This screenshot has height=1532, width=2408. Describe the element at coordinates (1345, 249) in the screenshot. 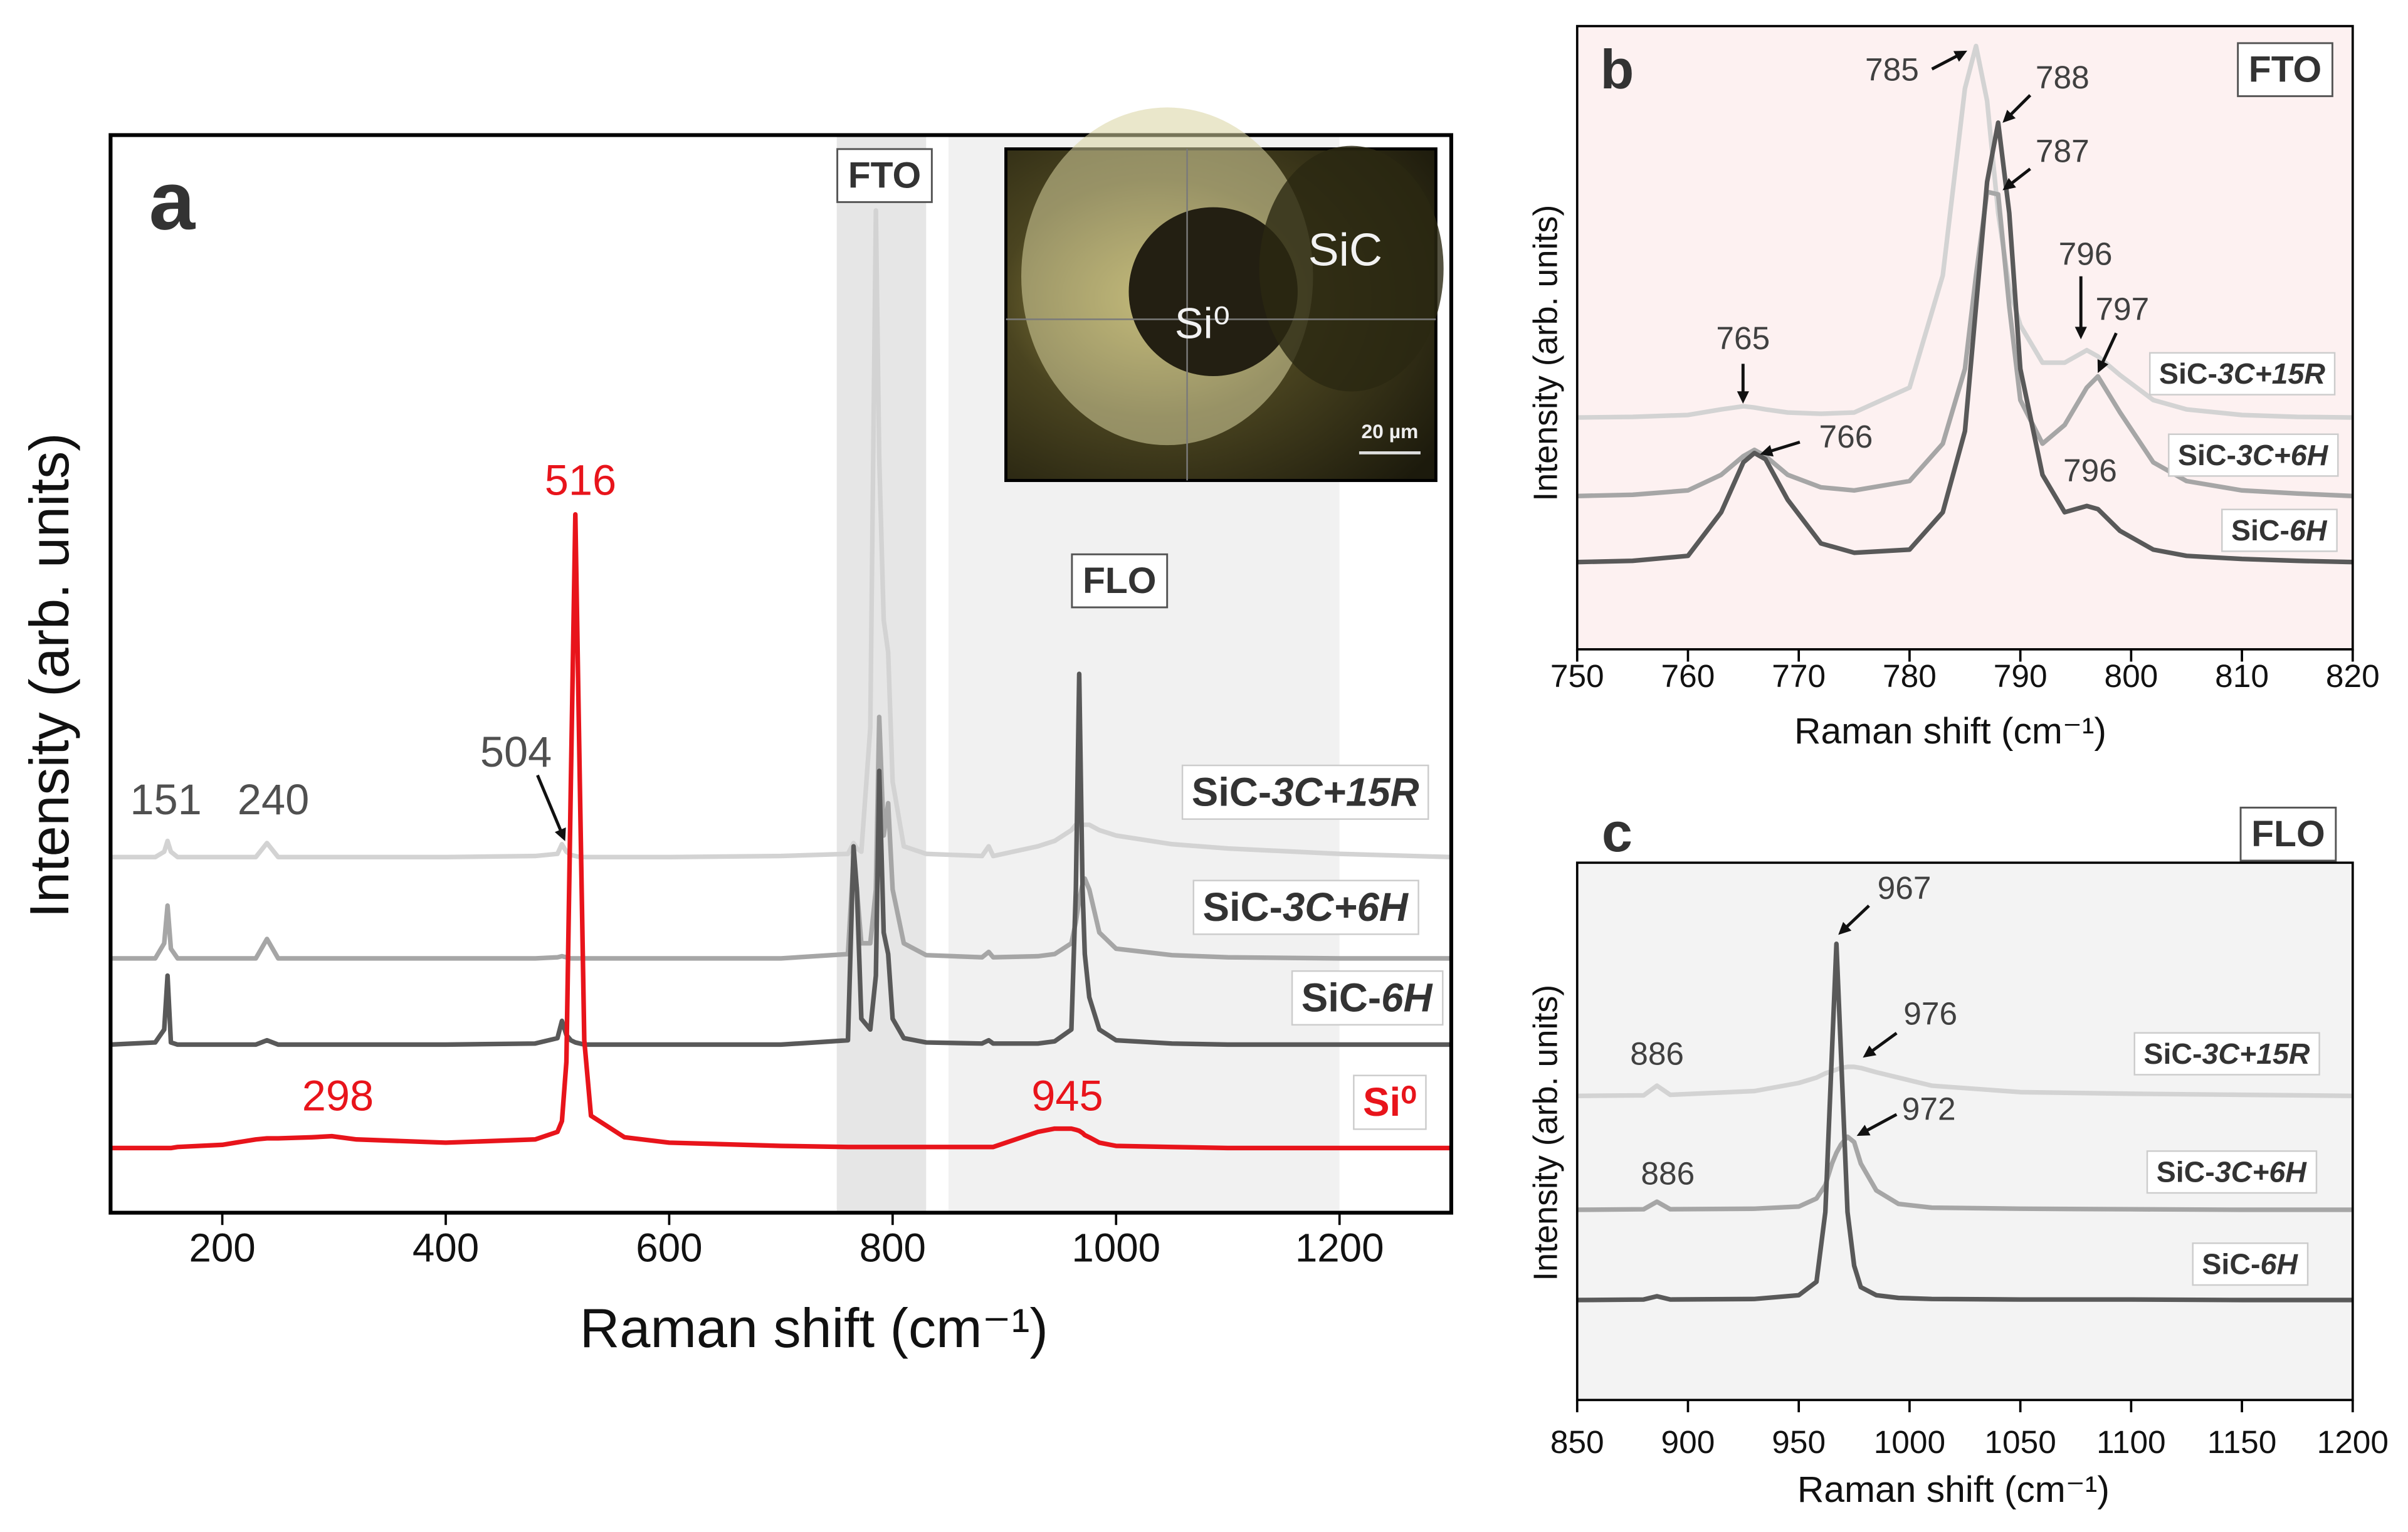

I see `inset-label: SiC` at that location.